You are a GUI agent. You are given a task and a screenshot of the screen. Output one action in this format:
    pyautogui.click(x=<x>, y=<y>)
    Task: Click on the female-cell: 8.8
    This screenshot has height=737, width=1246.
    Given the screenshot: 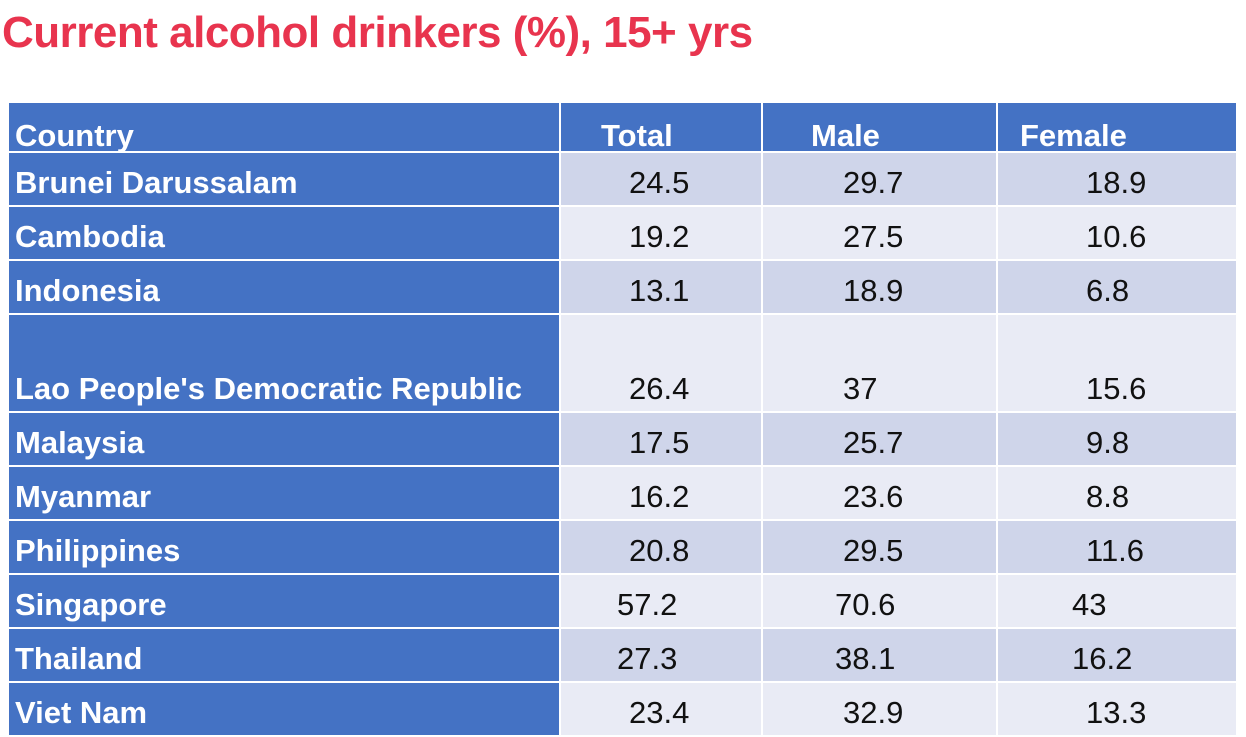 What is the action you would take?
    pyautogui.click(x=1117, y=493)
    